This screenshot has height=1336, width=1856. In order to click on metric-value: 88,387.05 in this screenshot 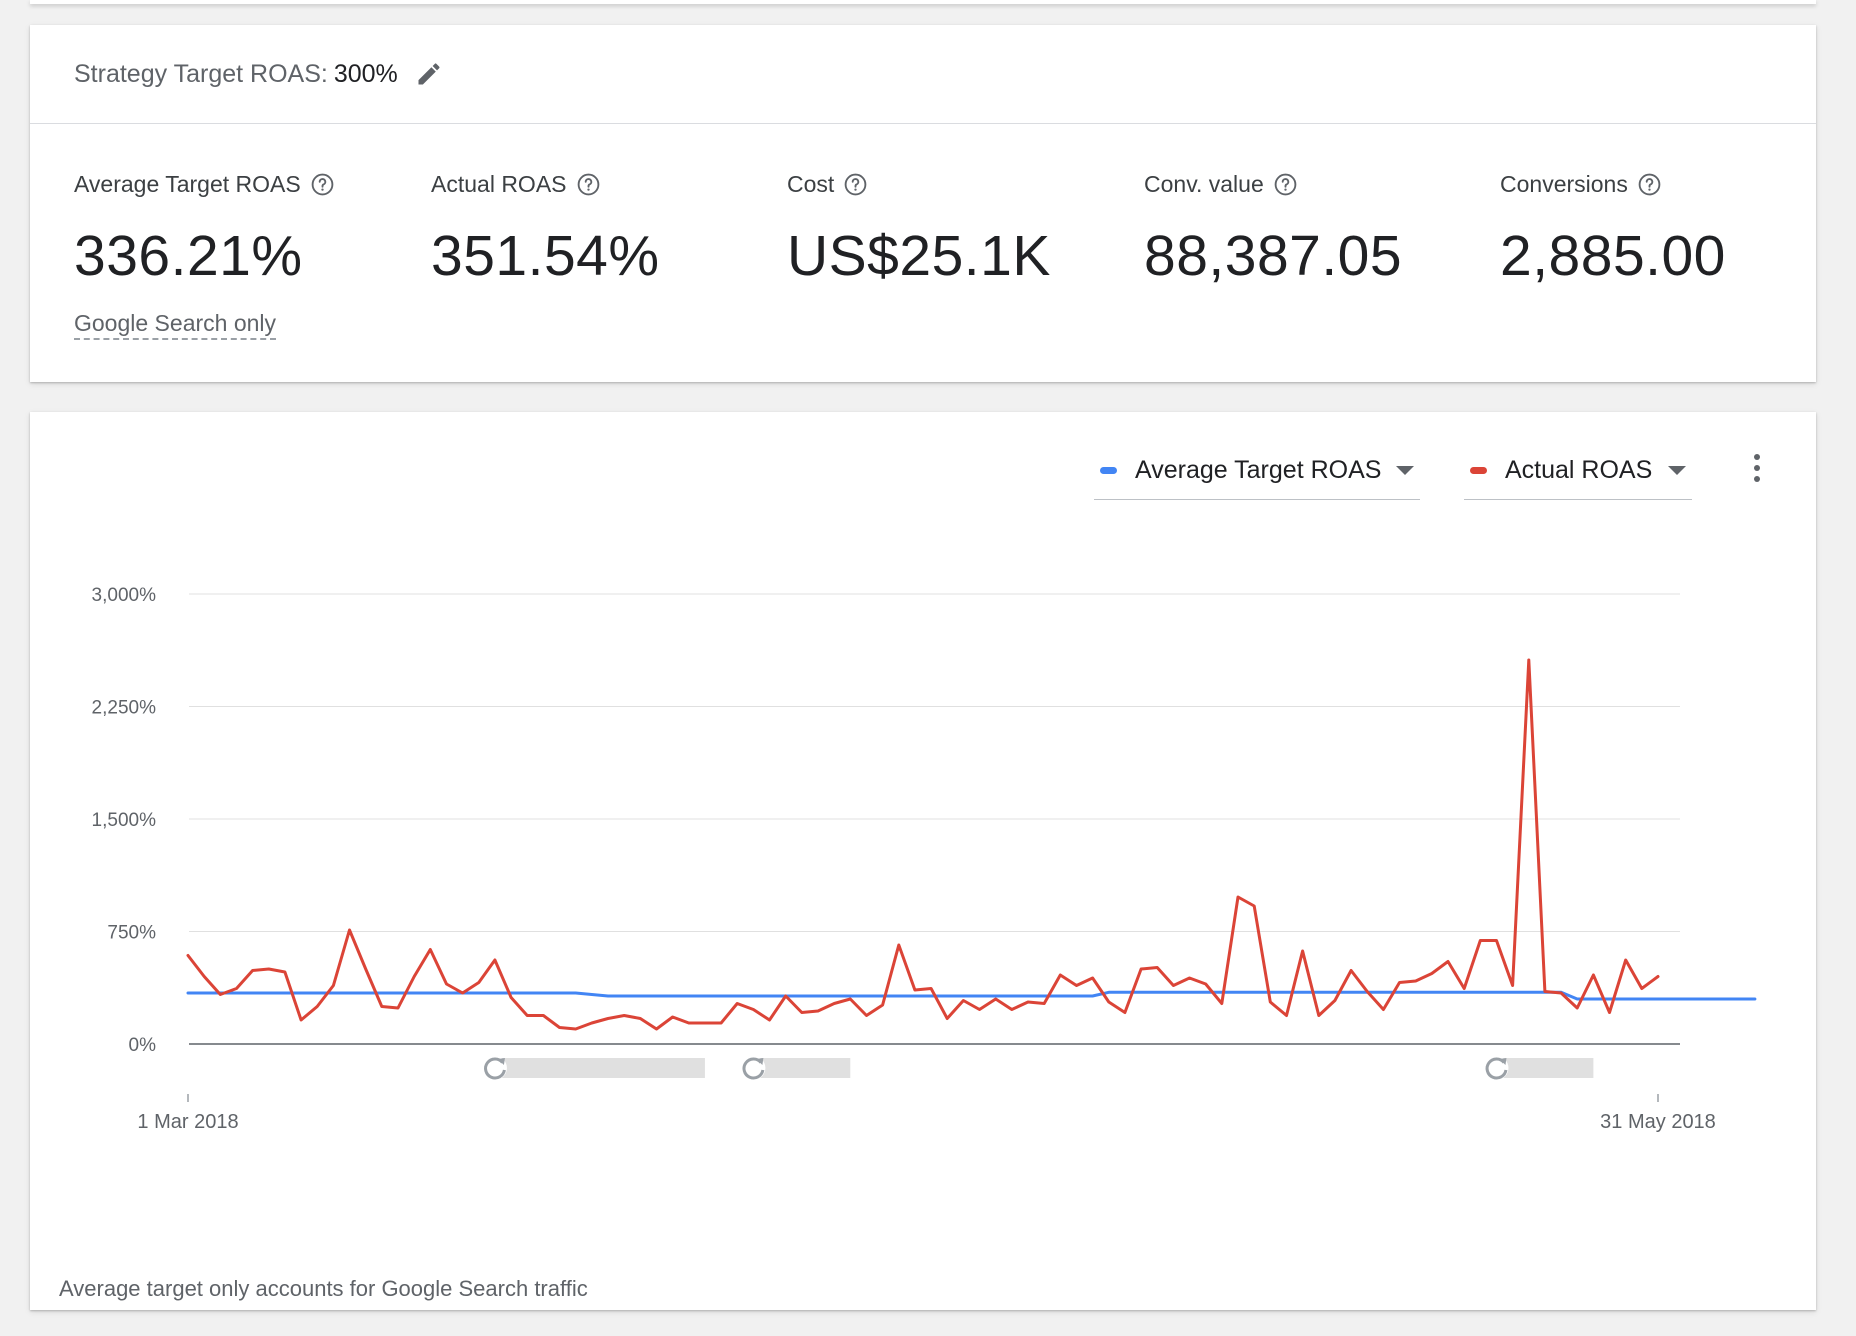, I will do `click(1273, 256)`.